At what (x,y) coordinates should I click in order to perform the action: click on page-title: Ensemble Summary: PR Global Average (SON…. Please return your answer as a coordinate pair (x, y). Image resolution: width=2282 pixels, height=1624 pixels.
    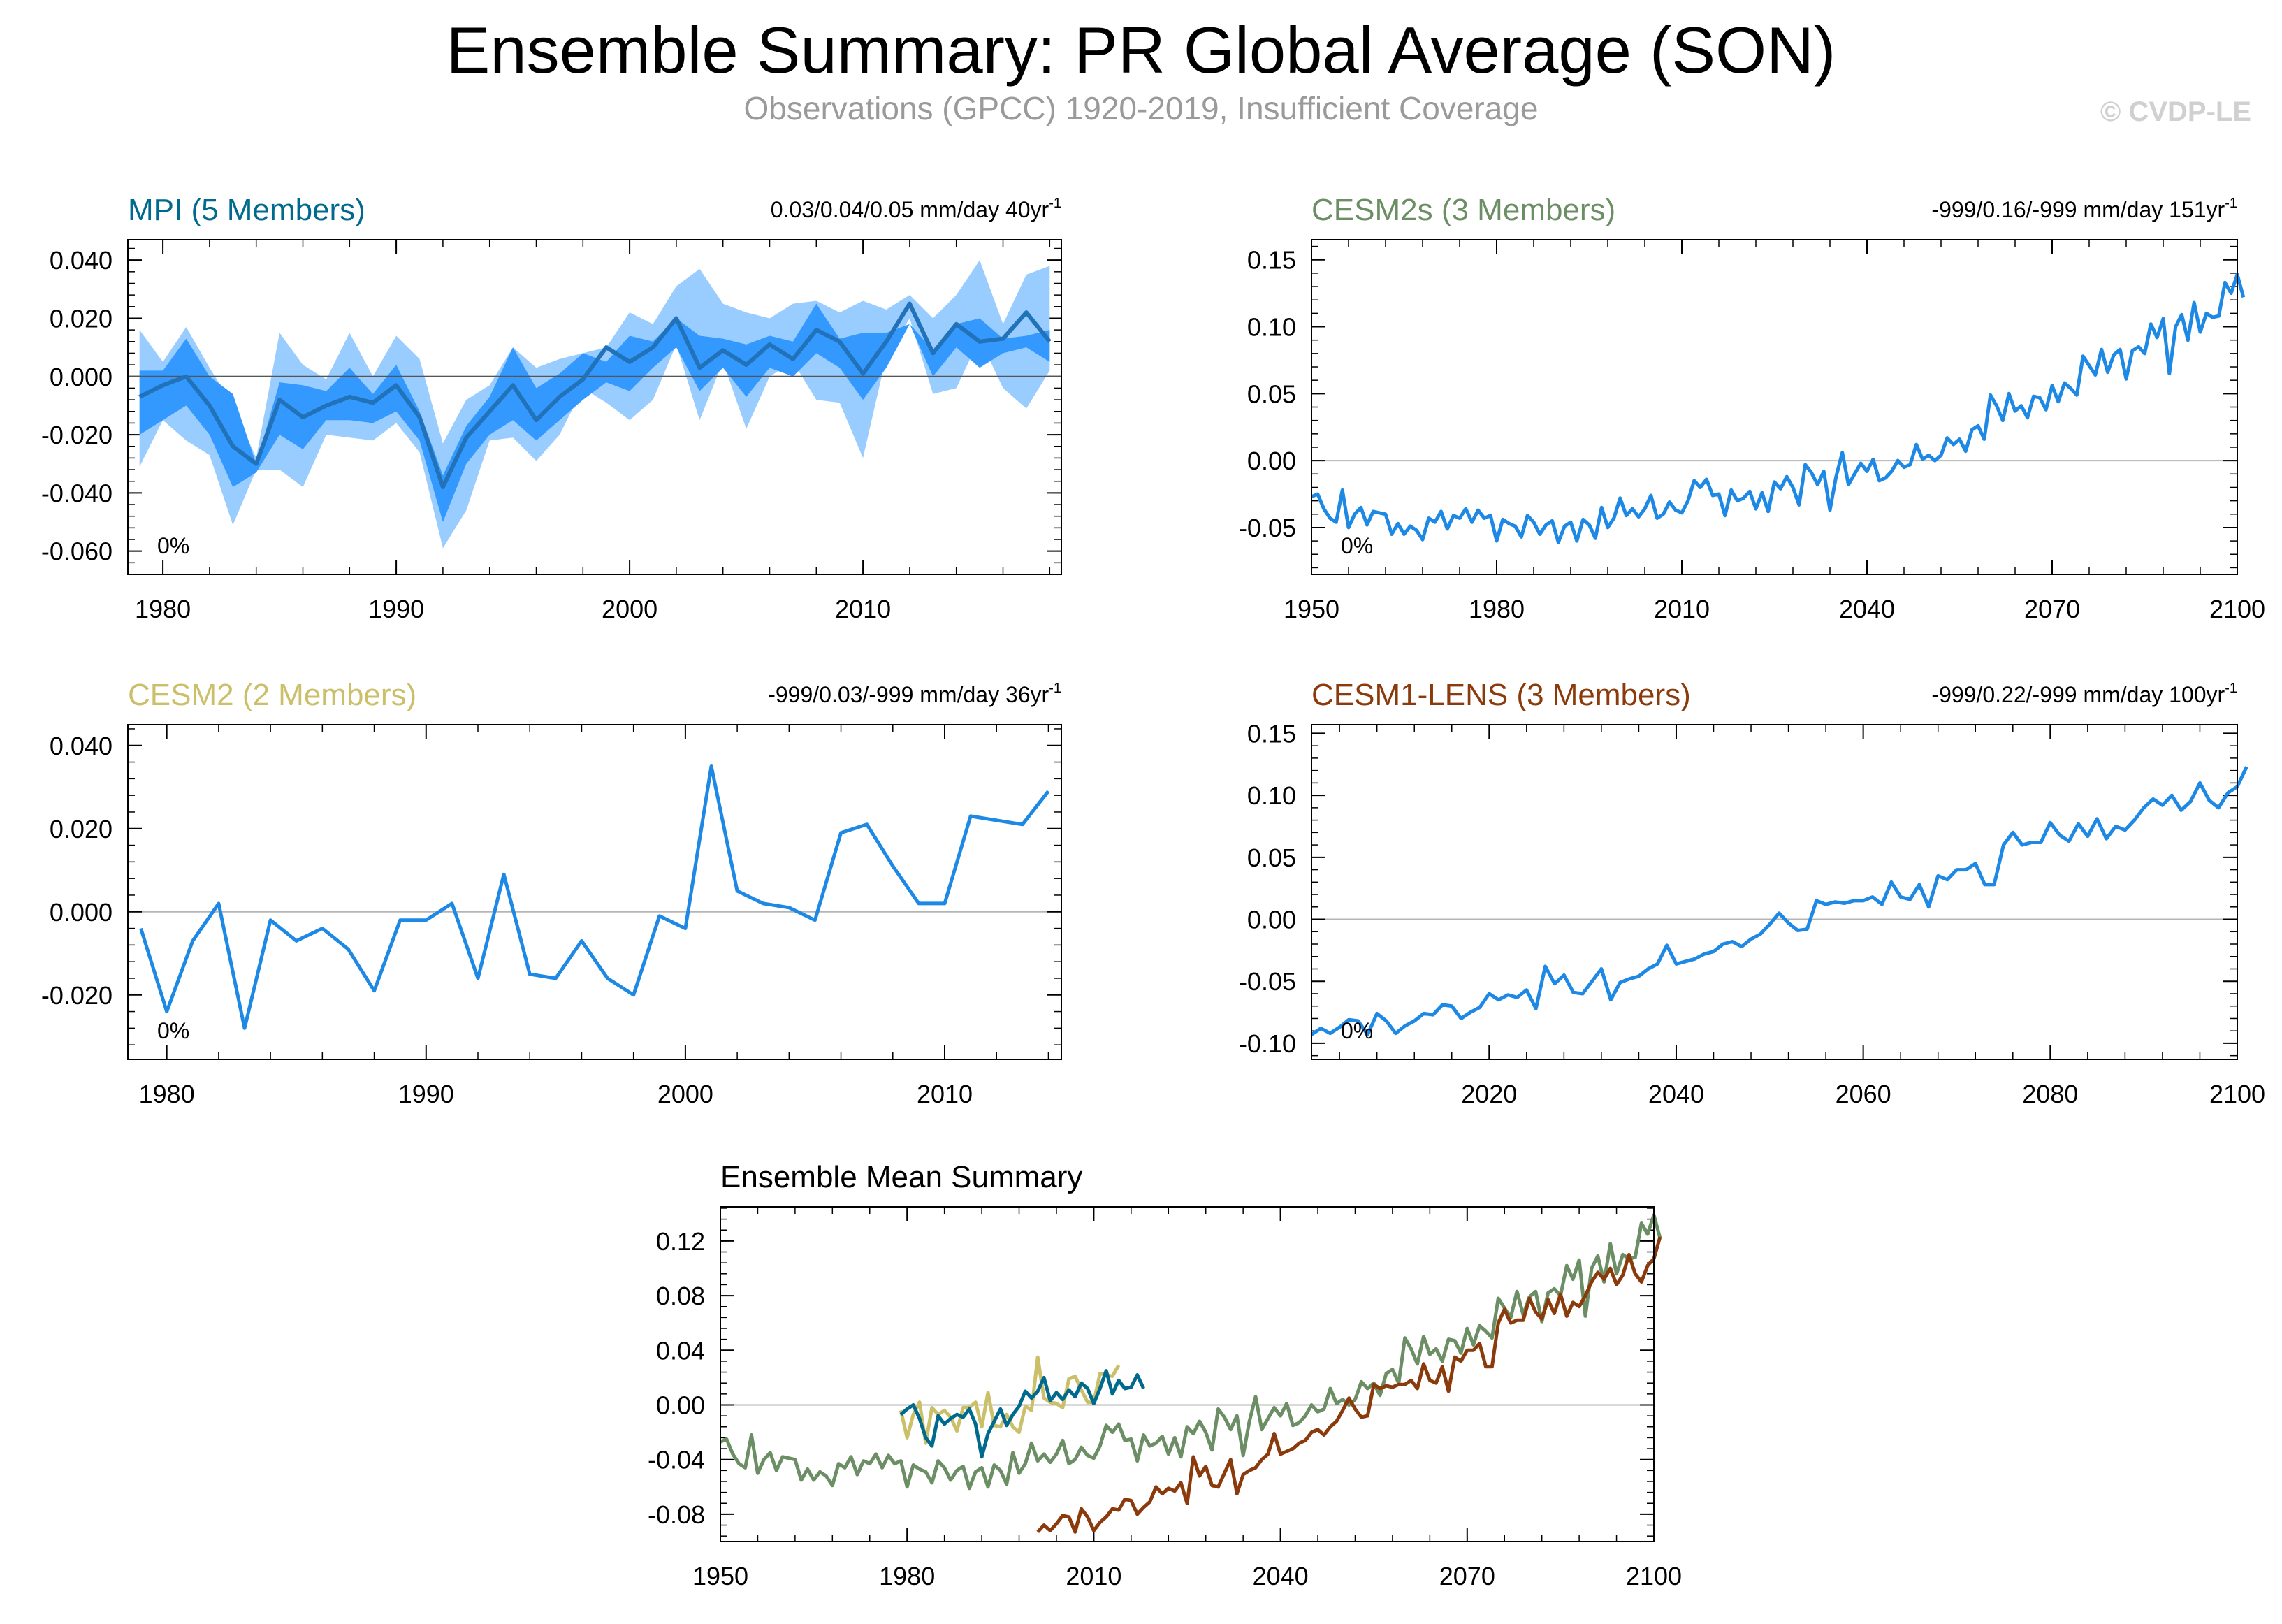
    Looking at the image, I should click on (1141, 50).